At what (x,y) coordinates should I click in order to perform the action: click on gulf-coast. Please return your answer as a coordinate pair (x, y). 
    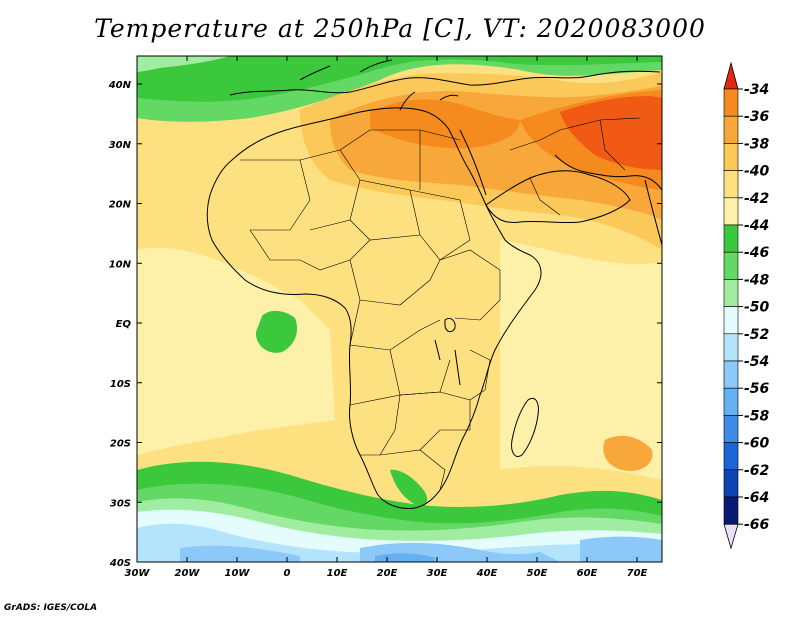
    Looking at the image, I should click on (570, 163).